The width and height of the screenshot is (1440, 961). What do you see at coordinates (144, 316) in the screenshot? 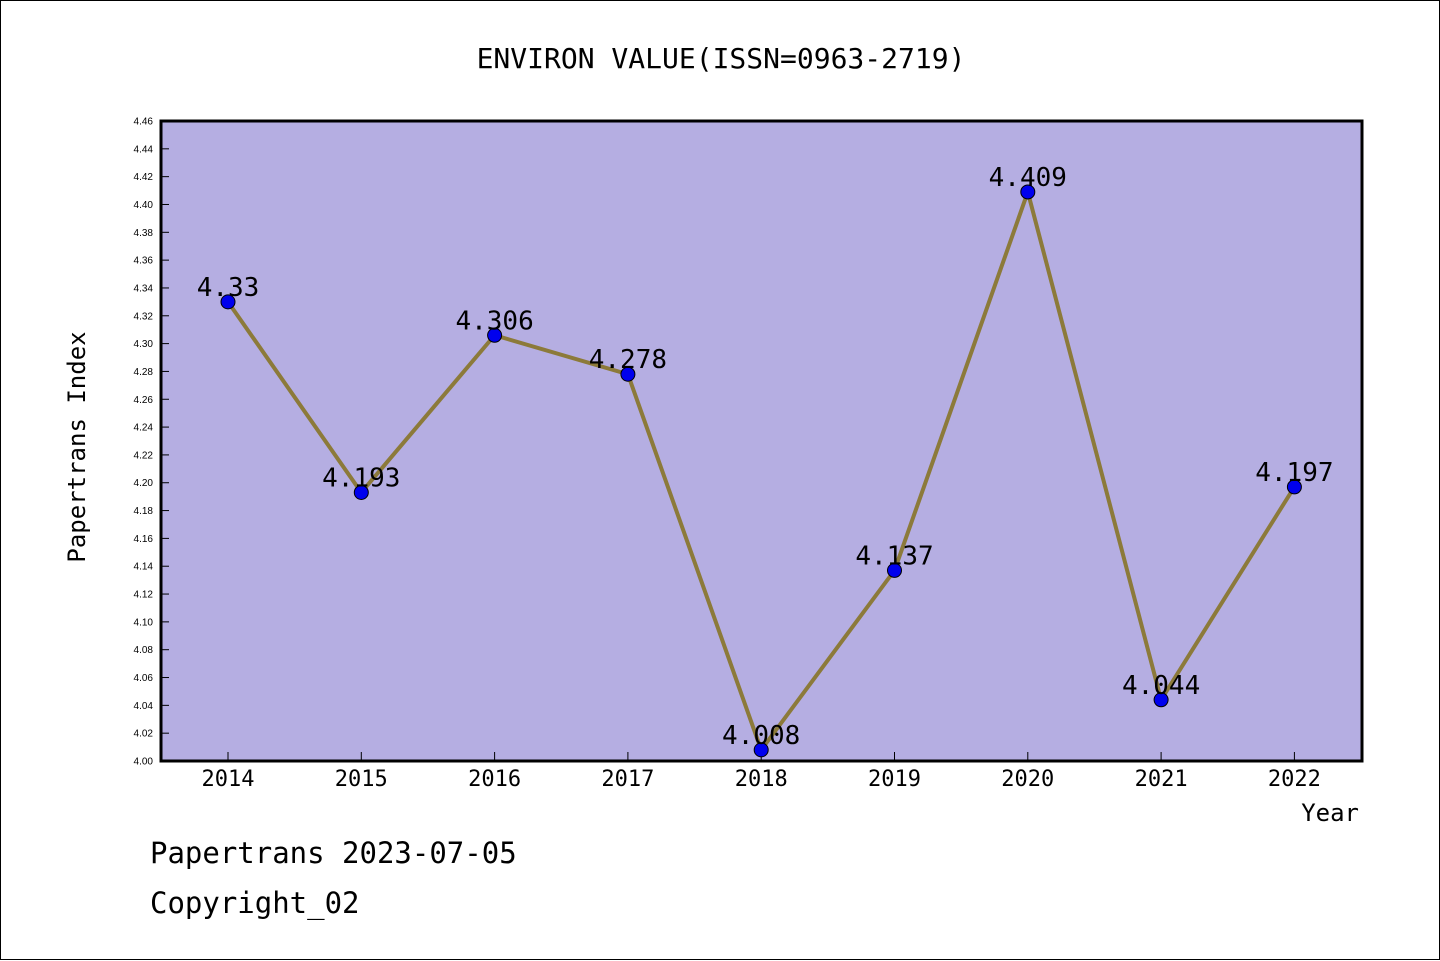
I see `y-tick-label: 4.32` at bounding box center [144, 316].